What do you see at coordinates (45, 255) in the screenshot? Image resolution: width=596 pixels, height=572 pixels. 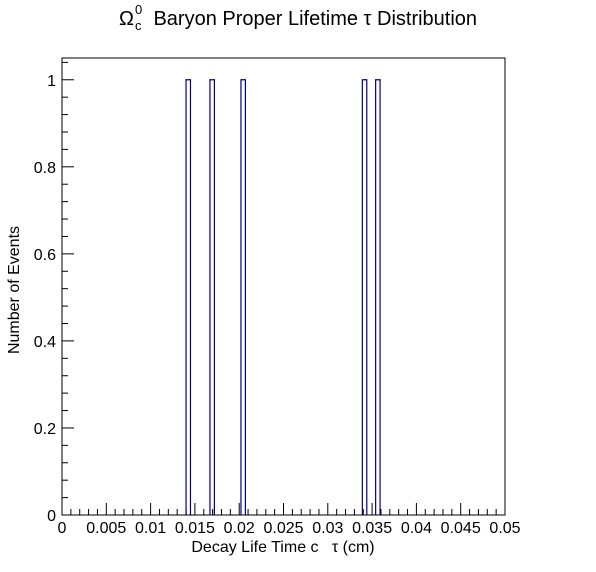 I see `y-tick-label: 0.6` at bounding box center [45, 255].